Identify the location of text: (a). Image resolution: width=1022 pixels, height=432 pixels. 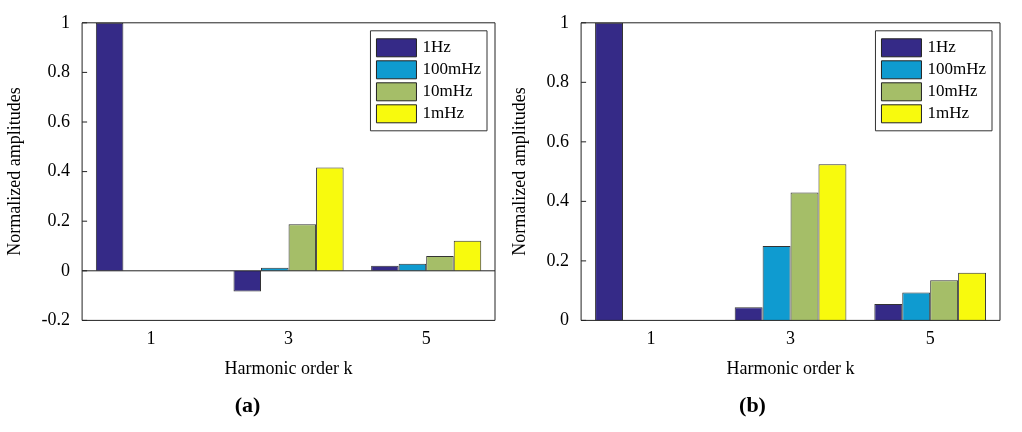
(247, 405).